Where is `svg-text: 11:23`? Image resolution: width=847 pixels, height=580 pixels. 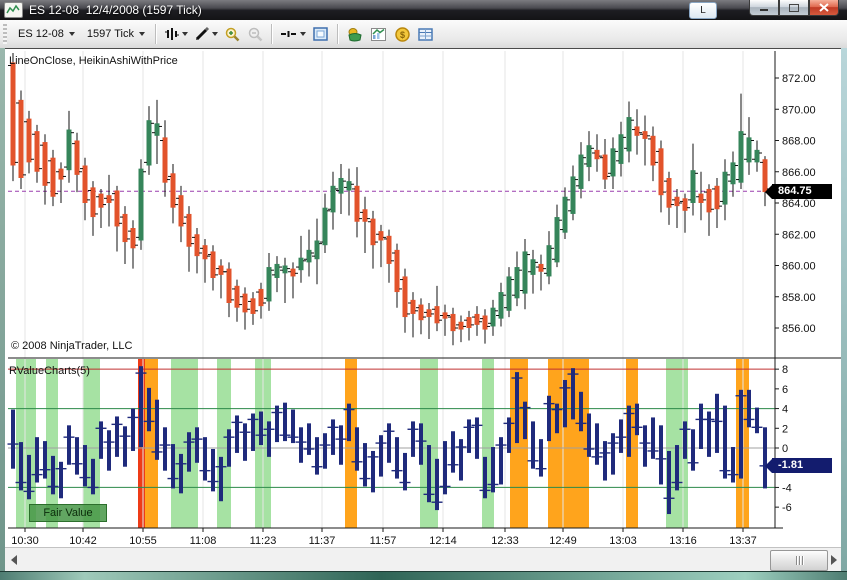 svg-text: 11:23 is located at coordinates (263, 541).